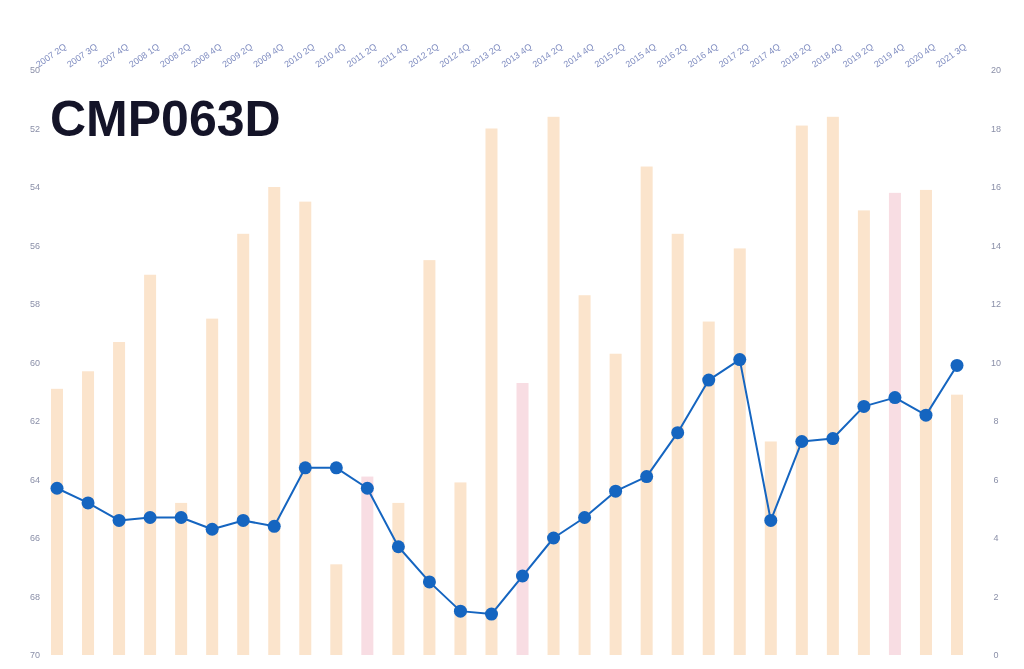 This screenshot has width=1024, height=669. Describe the element at coordinates (34, 187) in the screenshot. I see `y-tick-label: 54` at that location.